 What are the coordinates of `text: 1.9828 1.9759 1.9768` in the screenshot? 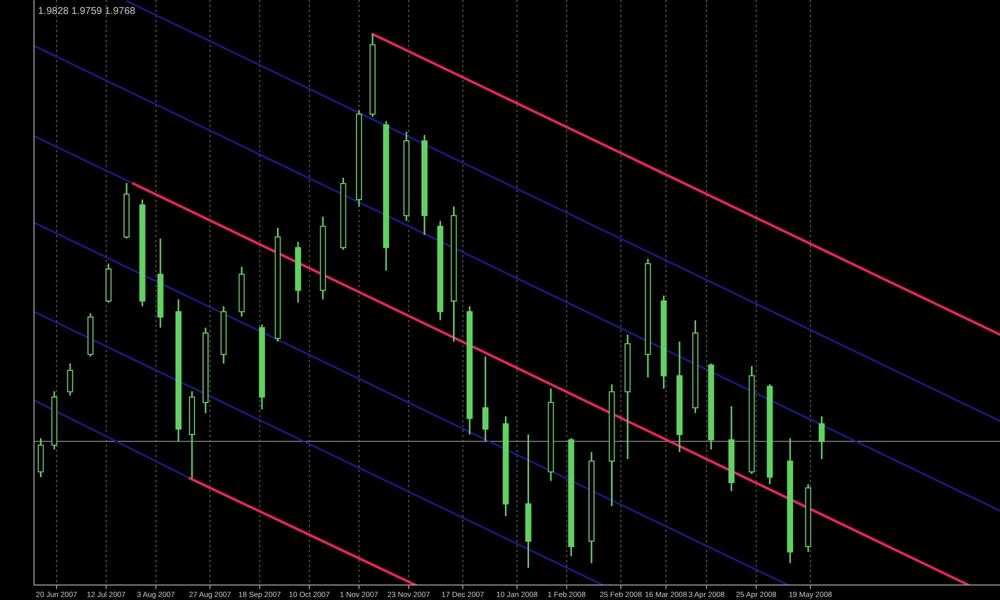 It's located at (87, 11).